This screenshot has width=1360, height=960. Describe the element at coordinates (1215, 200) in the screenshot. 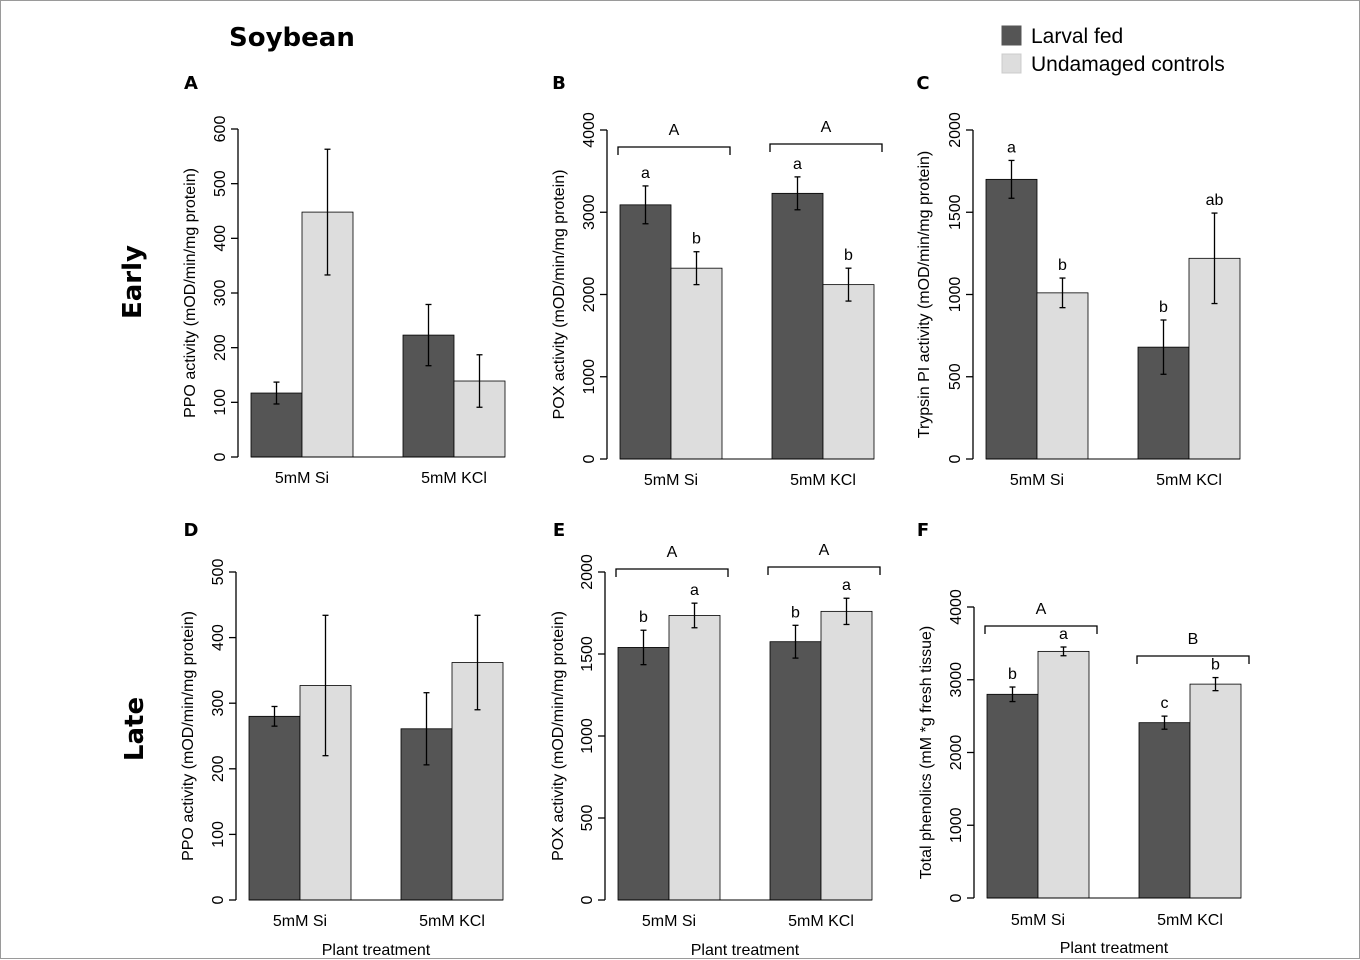

I see `significance-letter: ab` at that location.